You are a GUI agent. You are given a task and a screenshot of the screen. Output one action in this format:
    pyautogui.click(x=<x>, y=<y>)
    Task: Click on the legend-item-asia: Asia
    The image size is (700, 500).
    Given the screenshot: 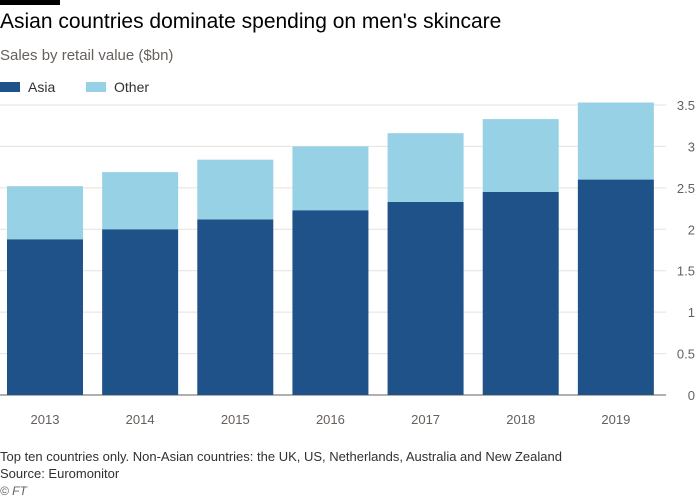 What is the action you would take?
    pyautogui.click(x=27, y=87)
    